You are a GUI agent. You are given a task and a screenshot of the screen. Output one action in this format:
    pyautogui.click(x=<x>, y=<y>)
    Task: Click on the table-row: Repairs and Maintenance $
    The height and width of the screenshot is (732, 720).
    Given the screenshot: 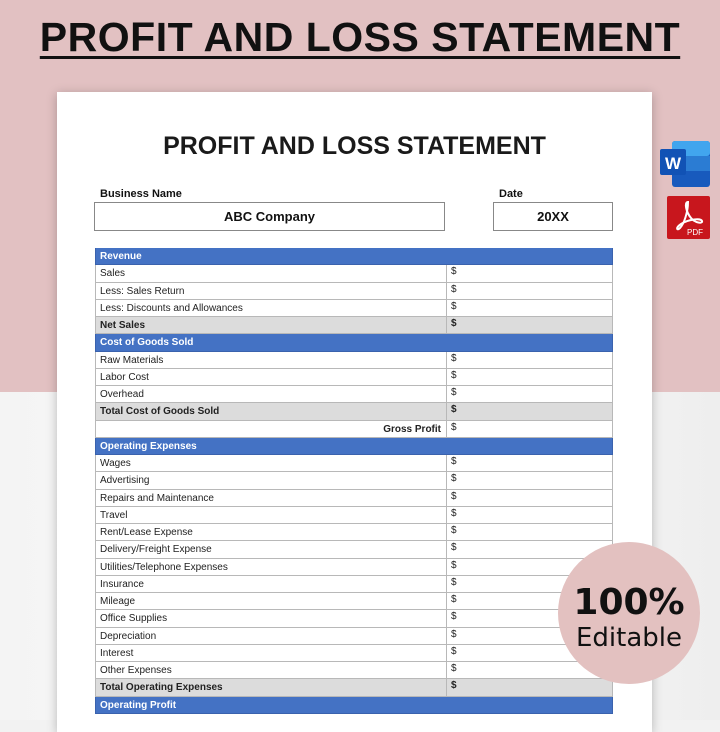 What is the action you would take?
    pyautogui.click(x=354, y=498)
    